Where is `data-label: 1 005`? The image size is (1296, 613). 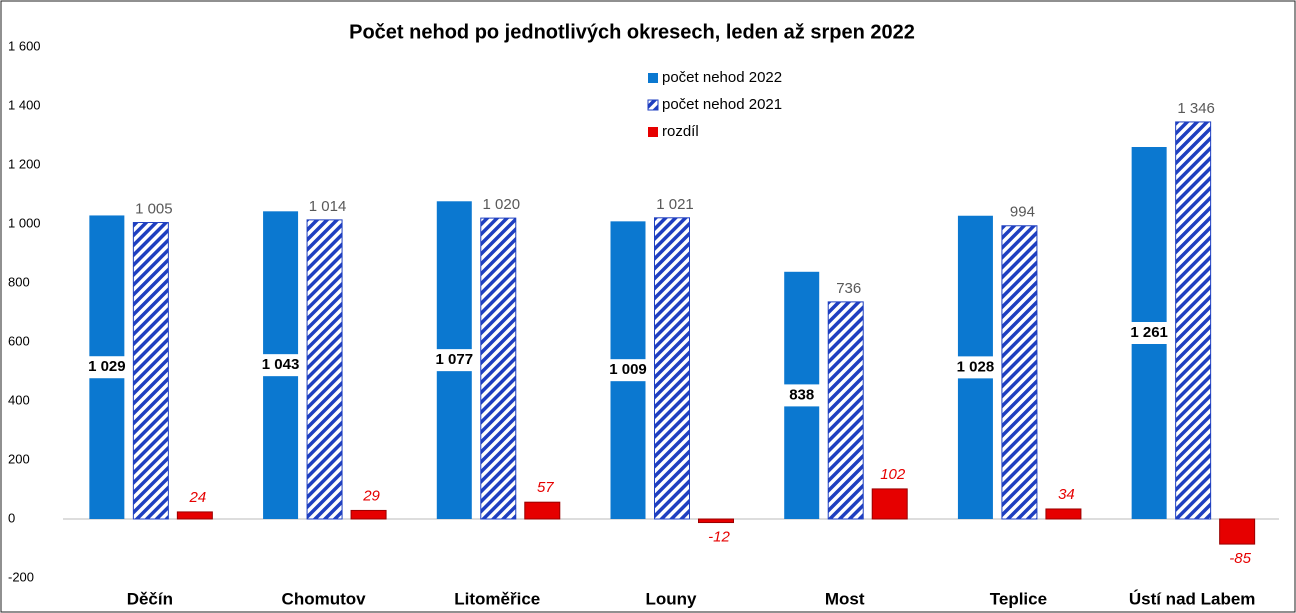 data-label: 1 005 is located at coordinates (154, 208).